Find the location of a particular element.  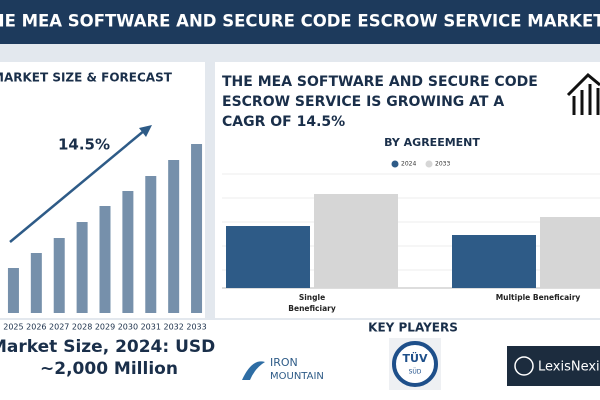

lexis-icon is located at coordinates (524, 366).